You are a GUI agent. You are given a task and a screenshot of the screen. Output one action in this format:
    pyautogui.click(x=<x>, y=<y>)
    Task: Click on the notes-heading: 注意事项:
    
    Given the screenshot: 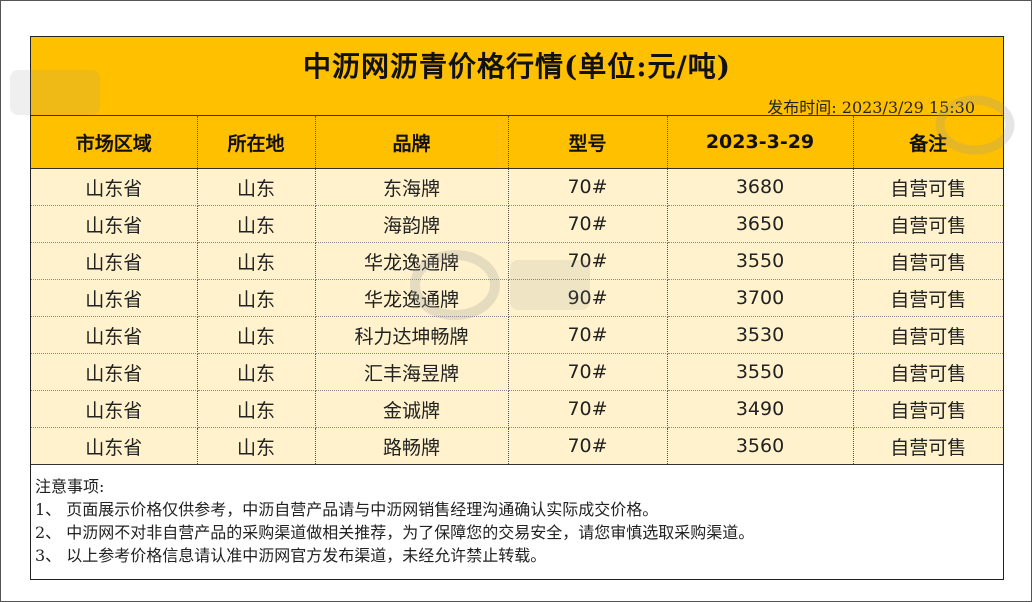 What is the action you would take?
    pyautogui.click(x=70, y=486)
    